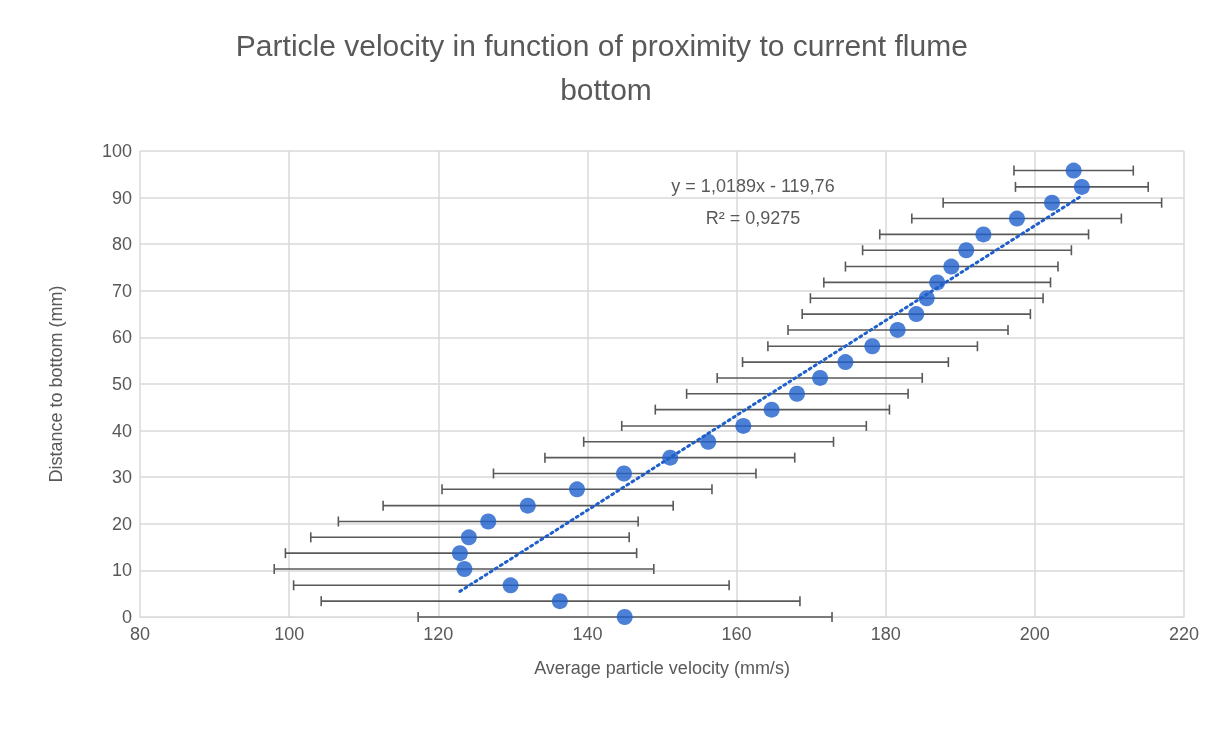 This screenshot has width=1212, height=731. Describe the element at coordinates (753, 186) in the screenshot. I see `annotation: y = 1,0189x - 119,76` at that location.